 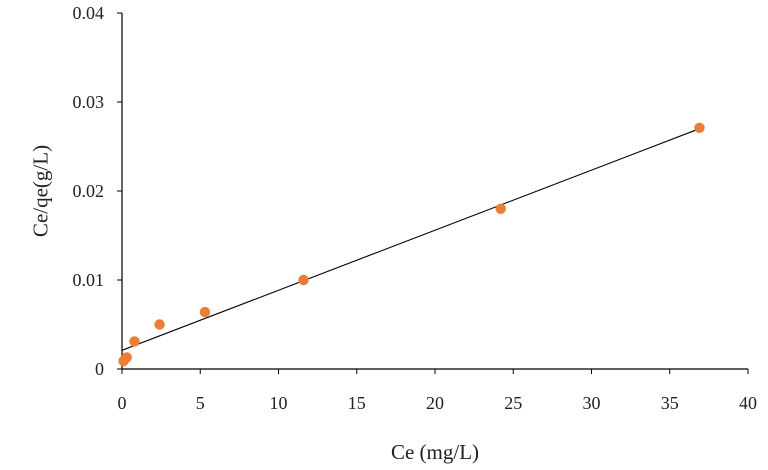 I want to click on x-tick-label: 0, so click(x=122, y=403).